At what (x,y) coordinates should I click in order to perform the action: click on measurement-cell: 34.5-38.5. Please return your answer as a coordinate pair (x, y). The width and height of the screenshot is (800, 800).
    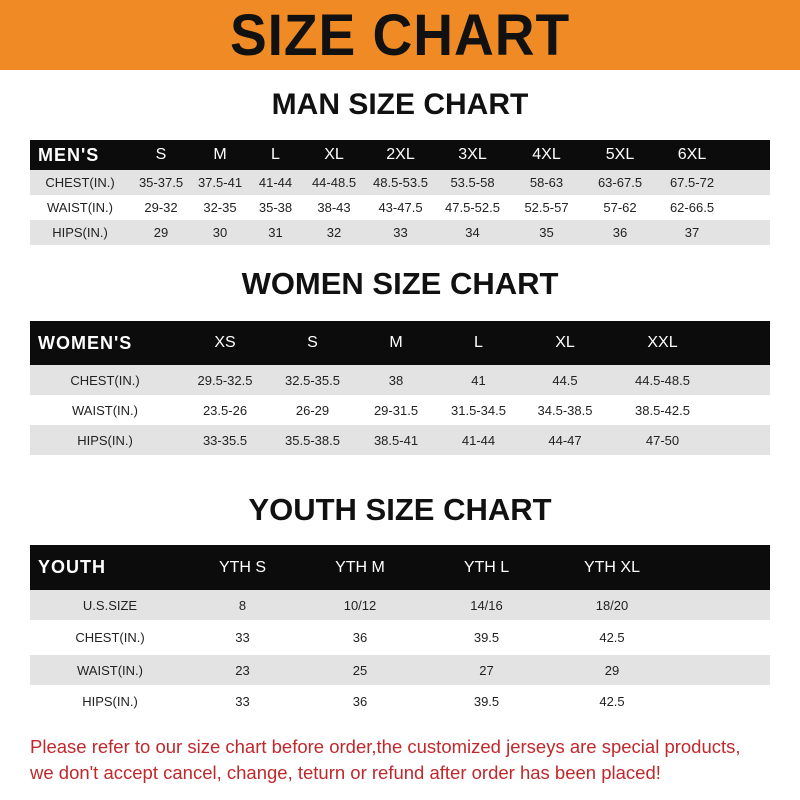
    Looking at the image, I should click on (565, 410).